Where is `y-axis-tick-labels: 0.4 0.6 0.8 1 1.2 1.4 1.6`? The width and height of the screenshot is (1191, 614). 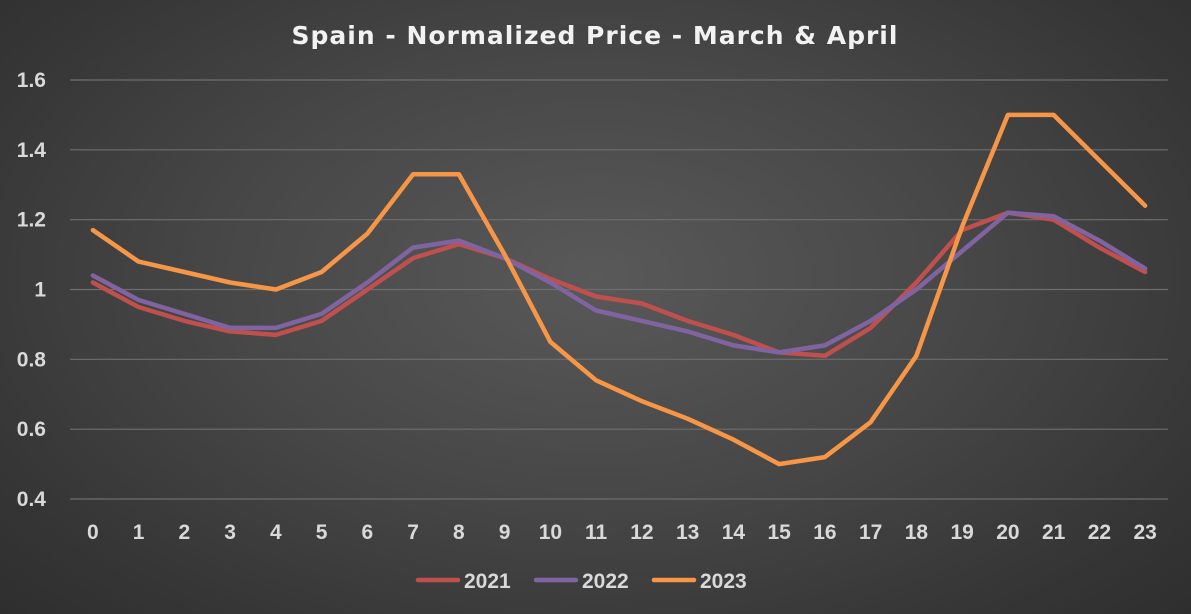
y-axis-tick-labels: 0.4 0.6 0.8 1 1.2 1.4 1.6 is located at coordinates (32, 290).